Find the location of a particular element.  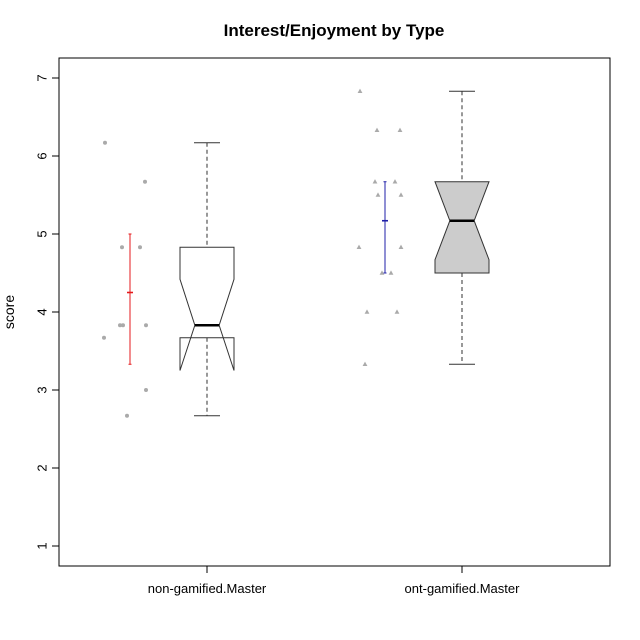

y-tick-label: 7 is located at coordinates (42, 77).